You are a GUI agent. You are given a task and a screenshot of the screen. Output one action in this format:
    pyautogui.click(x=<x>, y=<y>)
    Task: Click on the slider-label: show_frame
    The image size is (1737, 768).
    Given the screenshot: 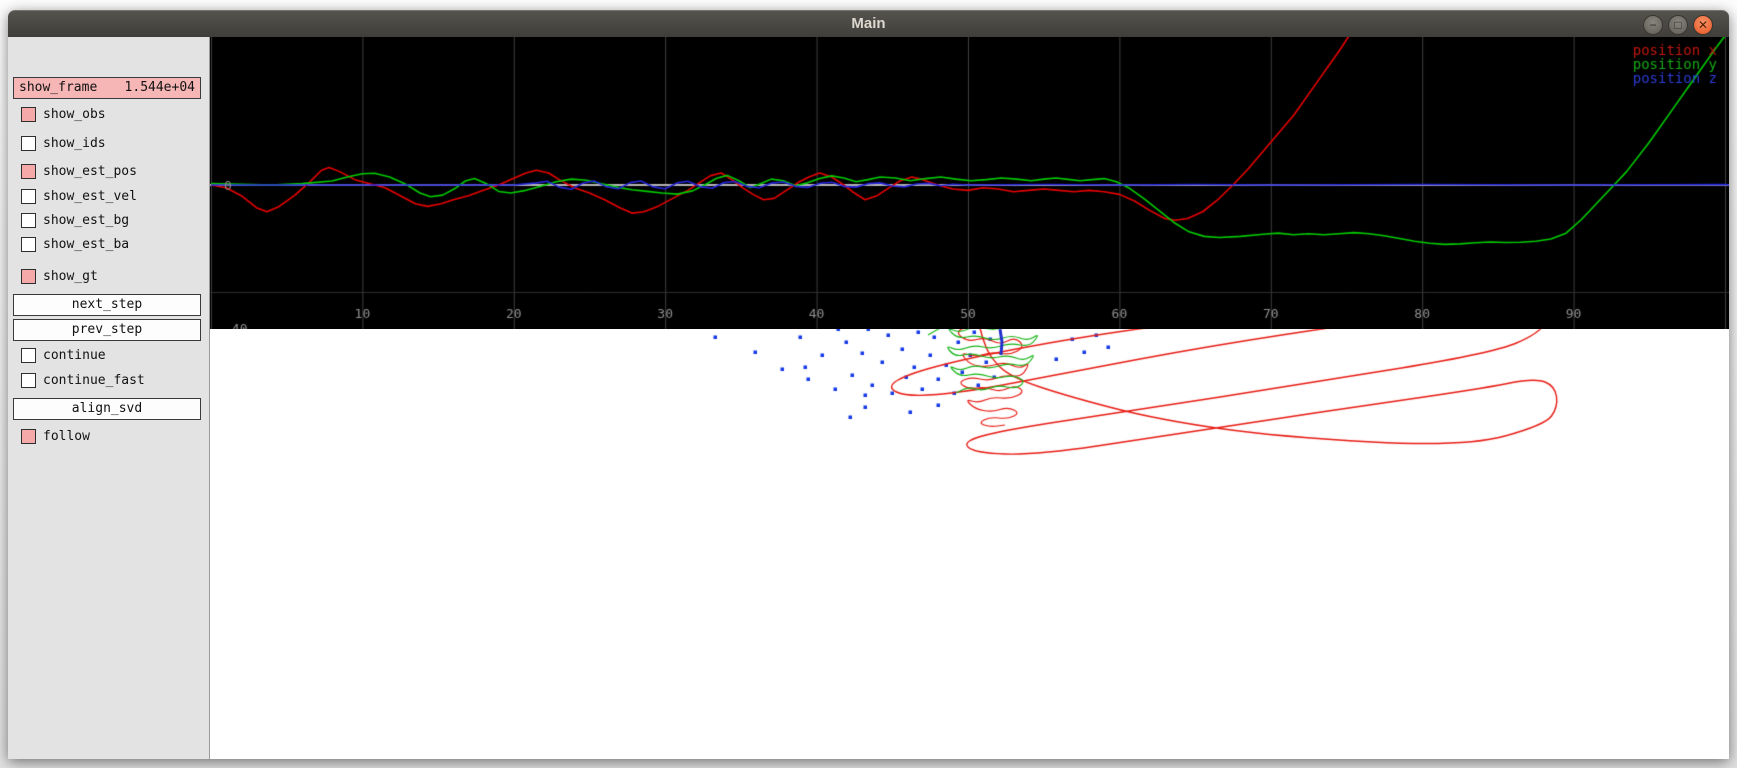 What is the action you would take?
    pyautogui.click(x=58, y=87)
    